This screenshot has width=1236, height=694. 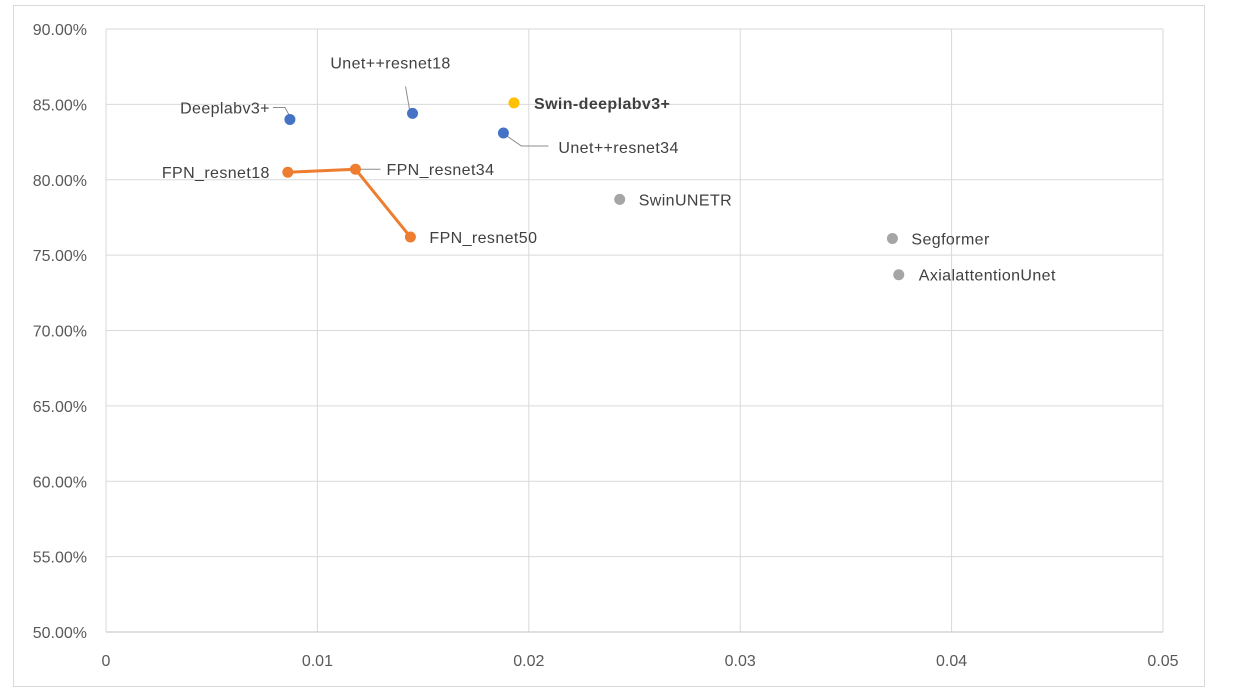 I want to click on y-tick-label: 50.00%, so click(x=60, y=633).